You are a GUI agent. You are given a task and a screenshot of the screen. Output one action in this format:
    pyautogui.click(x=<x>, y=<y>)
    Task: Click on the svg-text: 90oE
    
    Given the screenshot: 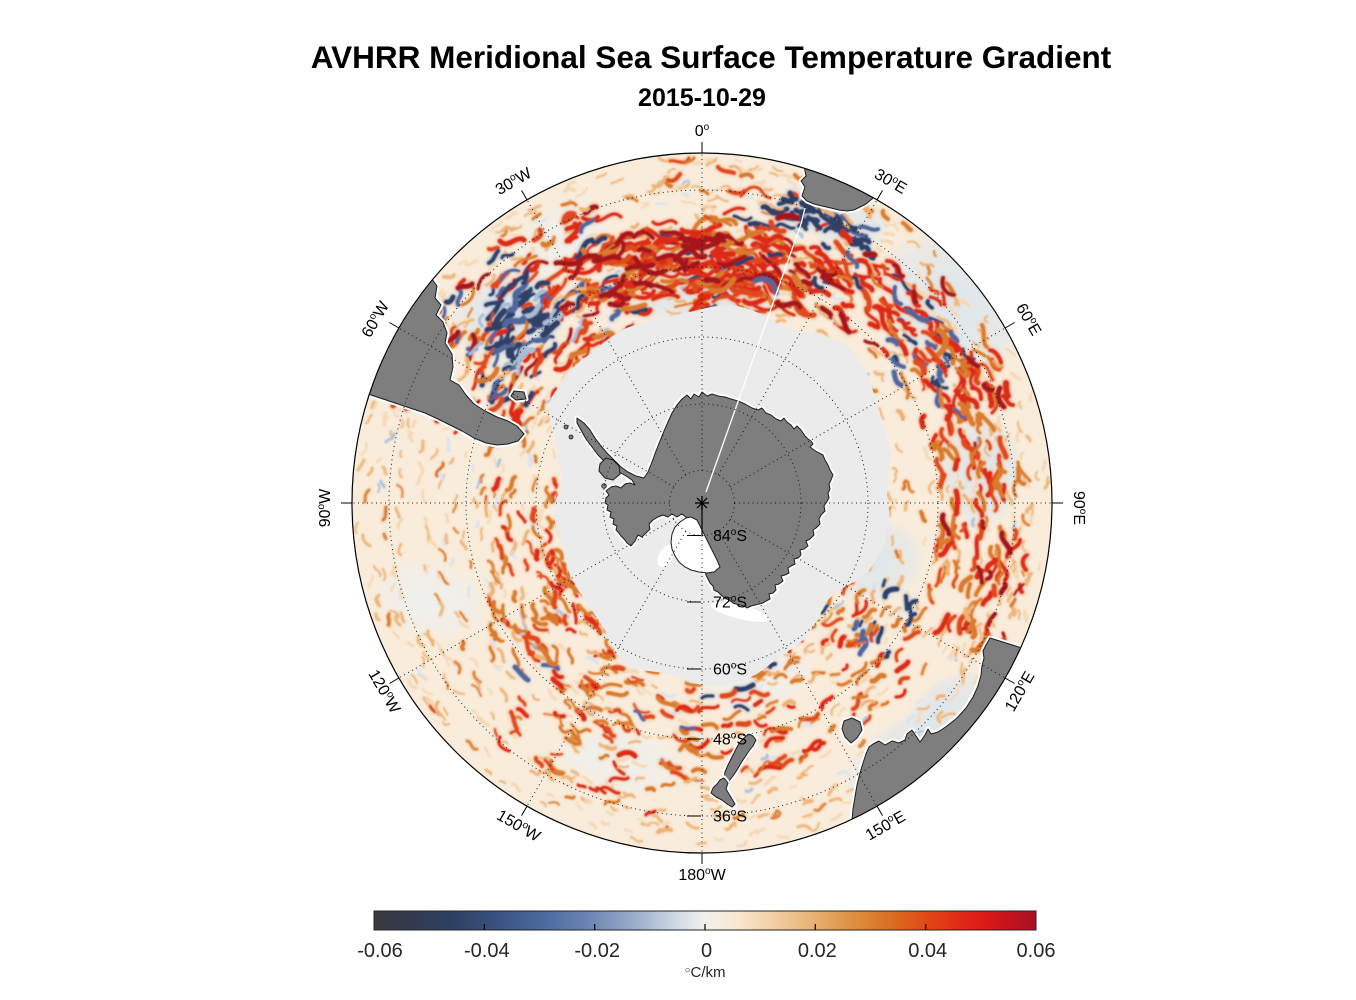 What is the action you would take?
    pyautogui.click(x=1079, y=508)
    